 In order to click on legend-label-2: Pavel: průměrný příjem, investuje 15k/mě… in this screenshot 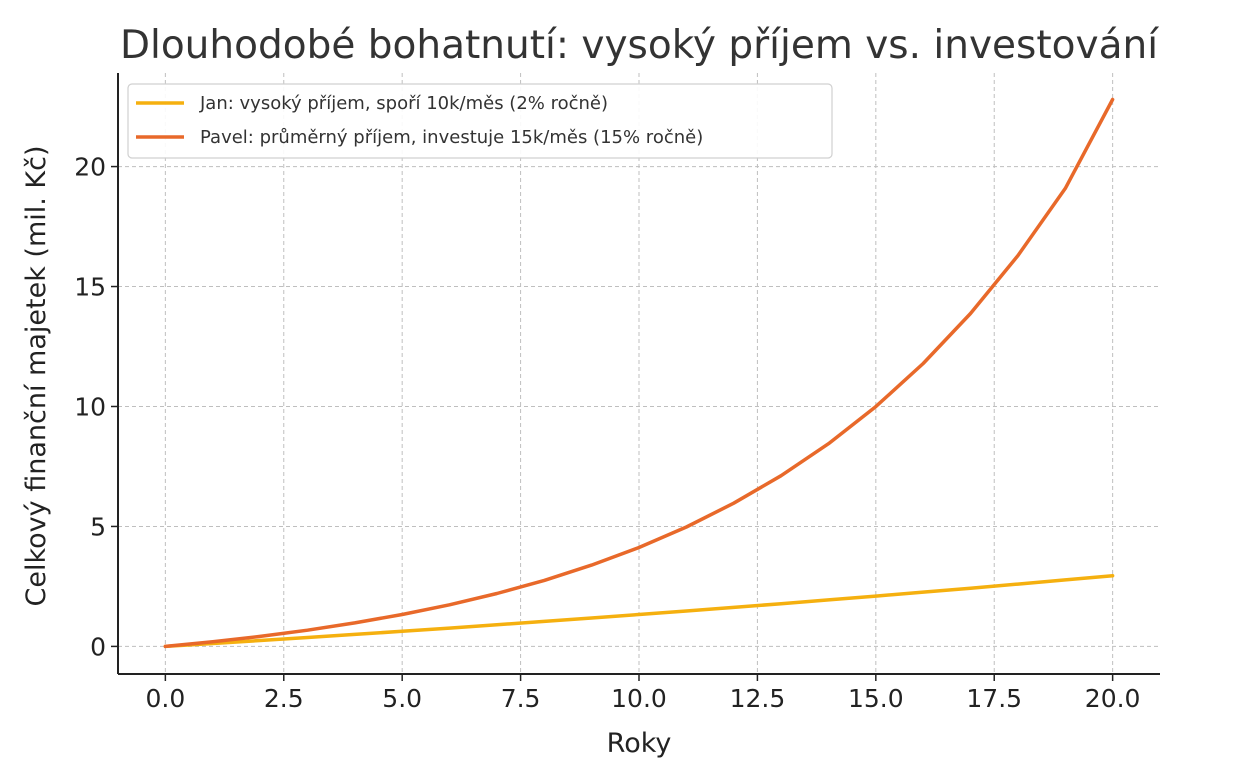, I will do `click(451, 137)`.